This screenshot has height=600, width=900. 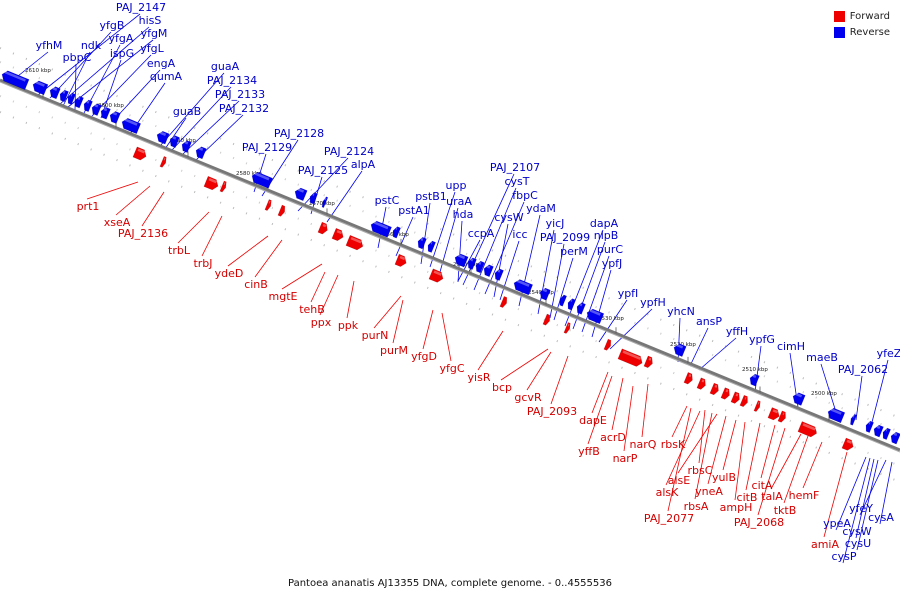 What do you see at coordinates (456, 185) in the screenshot?
I see `reverse-gene-label: upp` at bounding box center [456, 185].